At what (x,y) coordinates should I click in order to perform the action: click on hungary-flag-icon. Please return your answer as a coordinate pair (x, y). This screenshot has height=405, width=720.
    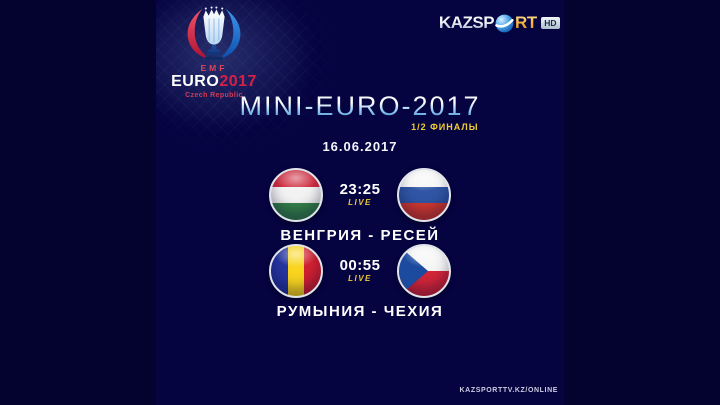
    Looking at the image, I should click on (296, 195).